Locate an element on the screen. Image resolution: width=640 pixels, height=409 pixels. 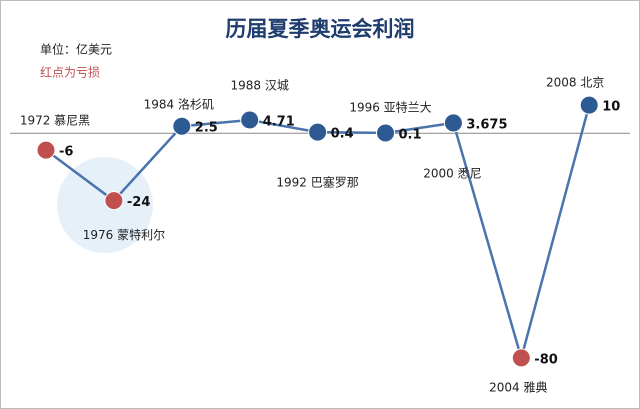
category-label: 1984 洛杉矶 is located at coordinates (179, 104).